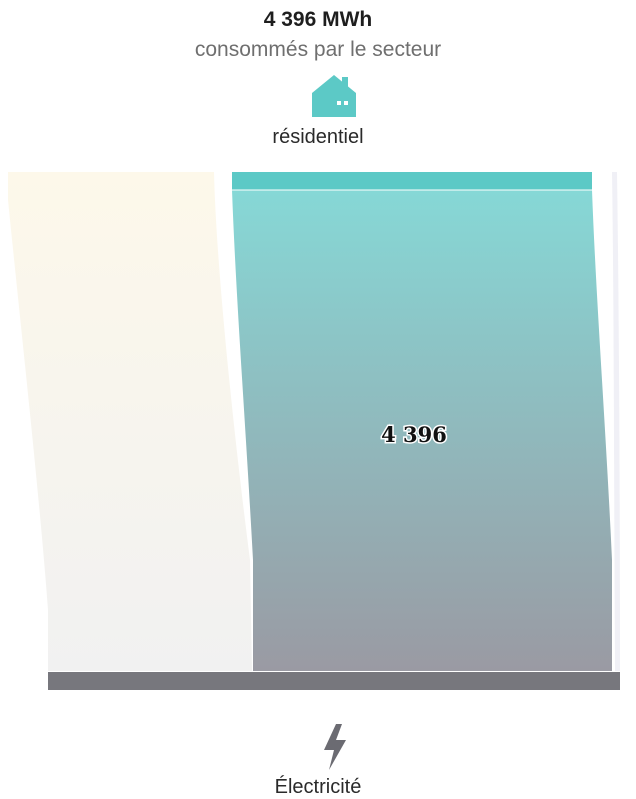  What do you see at coordinates (318, 49) in the screenshot?
I see `consumption-subtitle: consommés par le secteur` at bounding box center [318, 49].